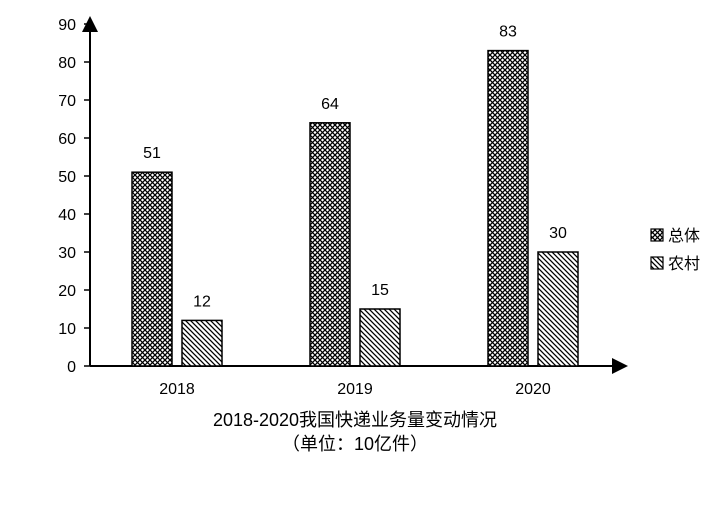  Describe the element at coordinates (74, 196) in the screenshot. I see `y-ticks: 0 10 20 30 40 50 60 70 80 90` at that location.